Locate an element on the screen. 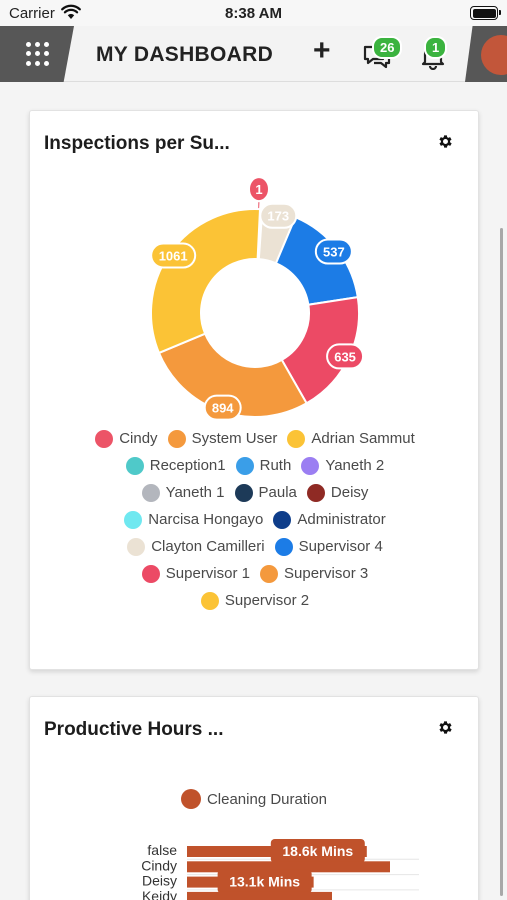 The image size is (507, 900). legend-item: Cleaning Duration is located at coordinates (254, 799).